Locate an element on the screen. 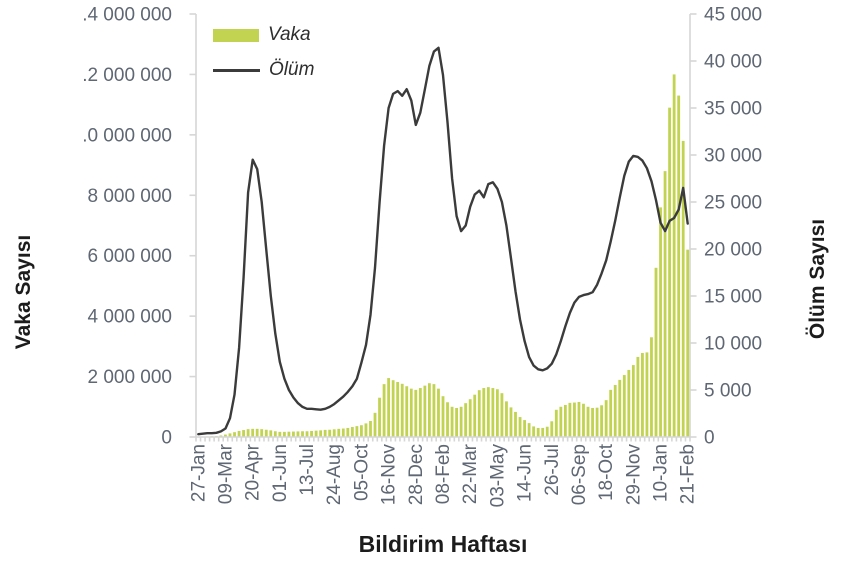  x-tick-label: 08-Feb is located at coordinates (443, 474).